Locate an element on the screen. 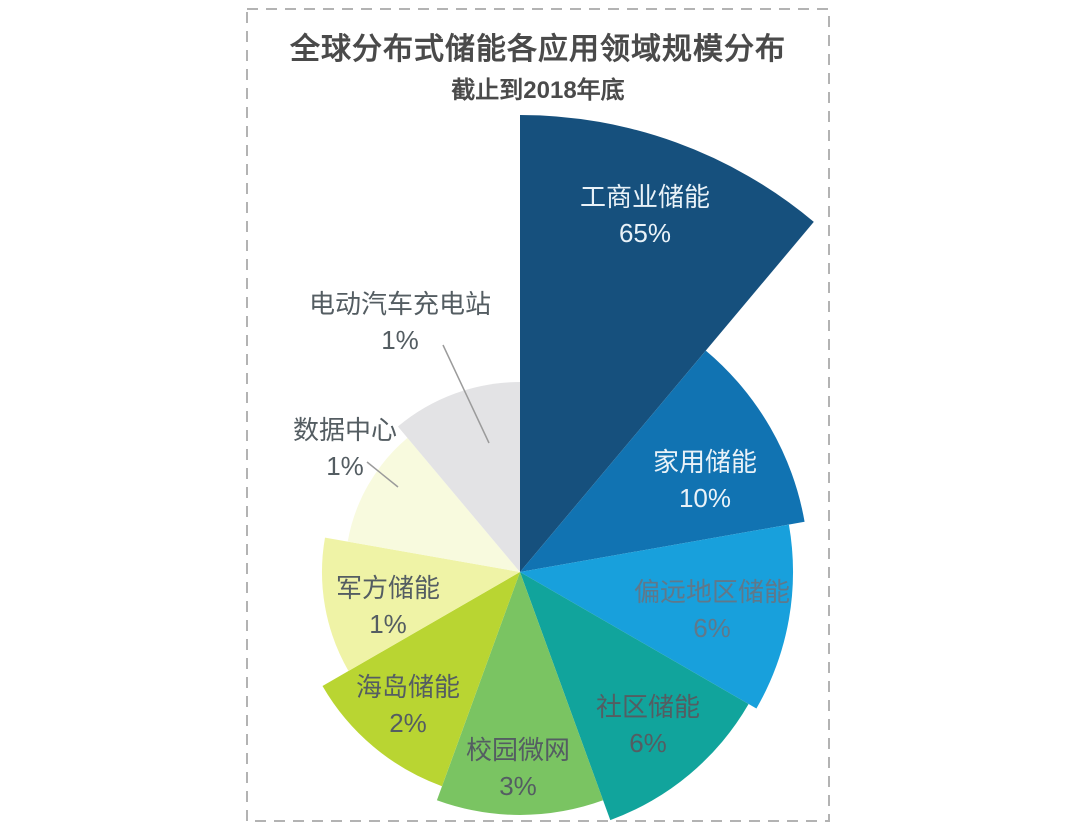 This screenshot has width=1080, height=829. pie-slice-campus-microgrid is located at coordinates (520, 693).